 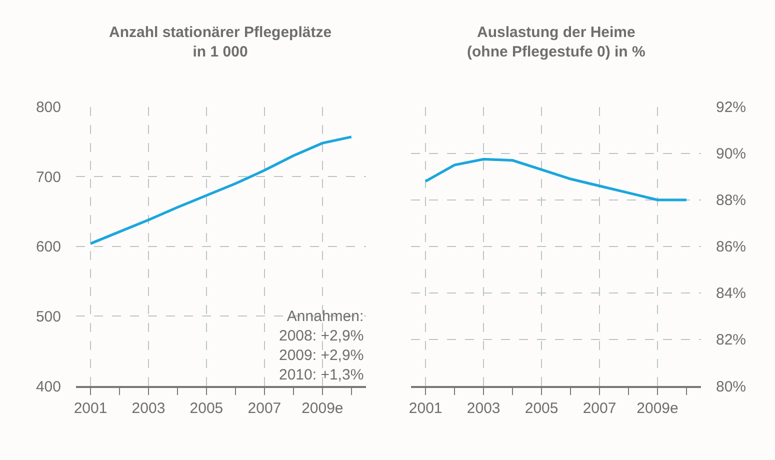 I want to click on y-tick-label: 400, so click(x=49, y=387).